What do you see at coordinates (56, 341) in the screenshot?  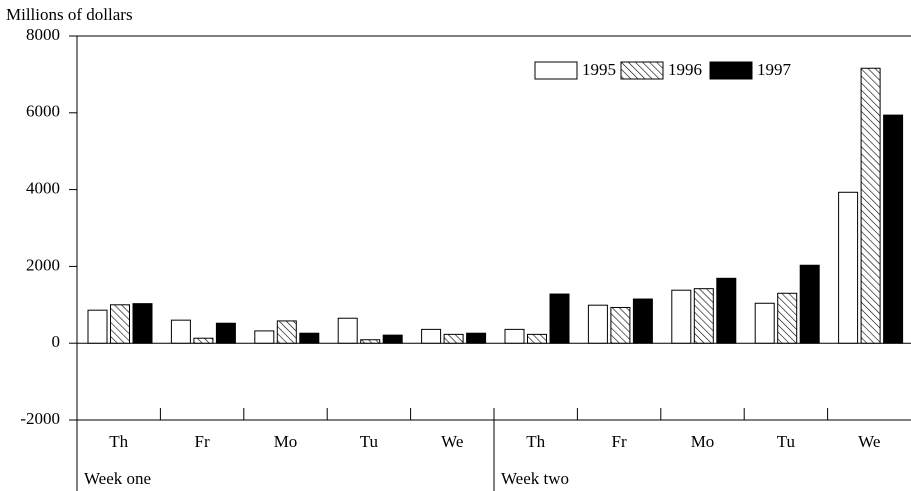 I see `y-tick-label: 0` at bounding box center [56, 341].